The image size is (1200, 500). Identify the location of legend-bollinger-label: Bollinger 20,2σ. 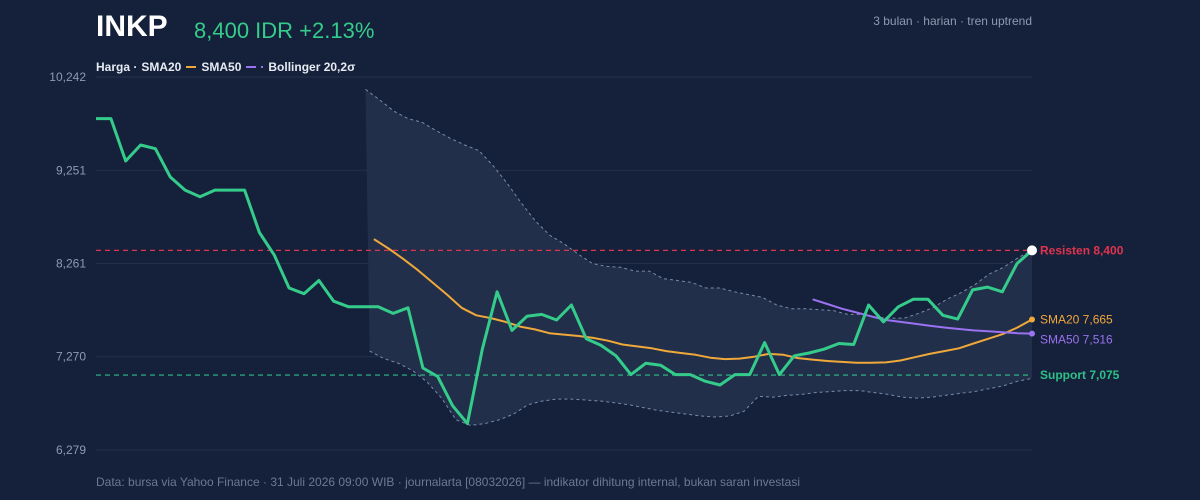
(312, 67).